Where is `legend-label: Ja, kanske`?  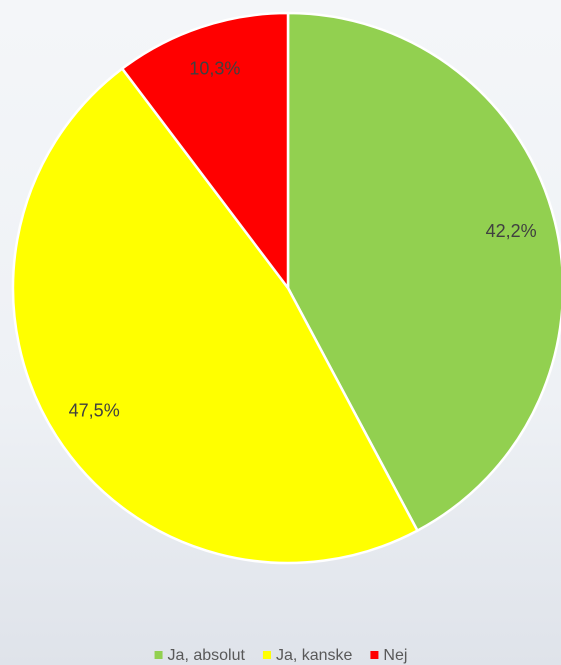 legend-label: Ja, kanske is located at coordinates (314, 655).